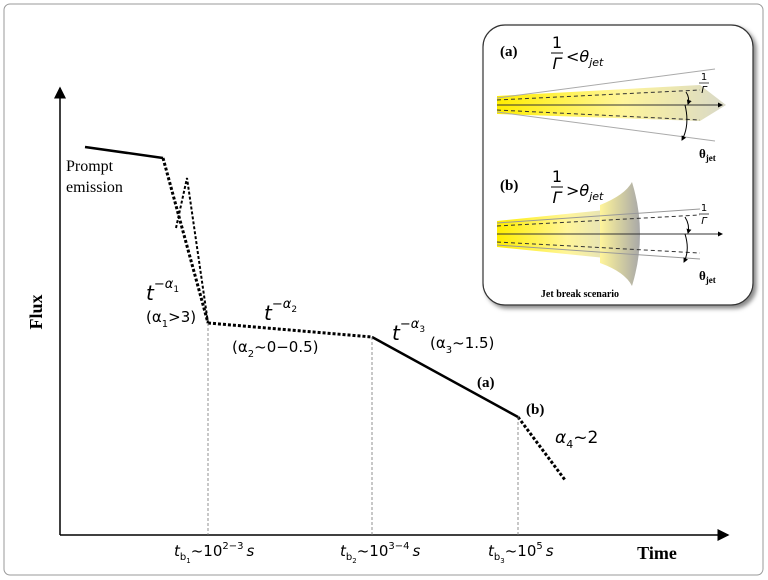 This screenshot has width=768, height=580. I want to click on subsub: 1, so click(188, 561).